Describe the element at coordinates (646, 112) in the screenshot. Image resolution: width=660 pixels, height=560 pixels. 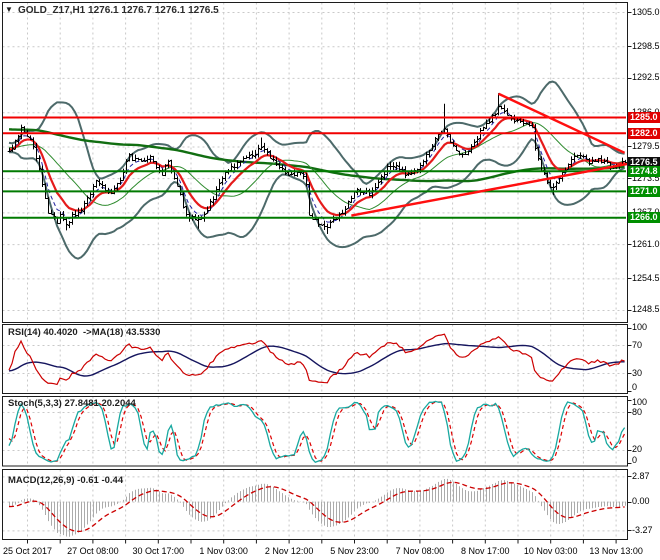
I see `price-tick-label: 1286.0` at that location.